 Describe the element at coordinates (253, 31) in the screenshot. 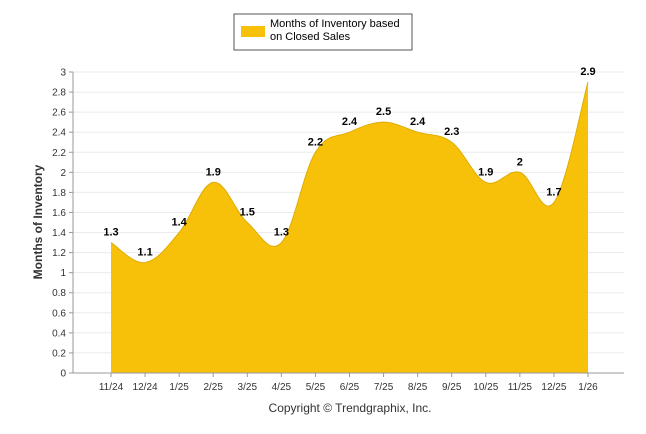

I see `legend-swatch` at that location.